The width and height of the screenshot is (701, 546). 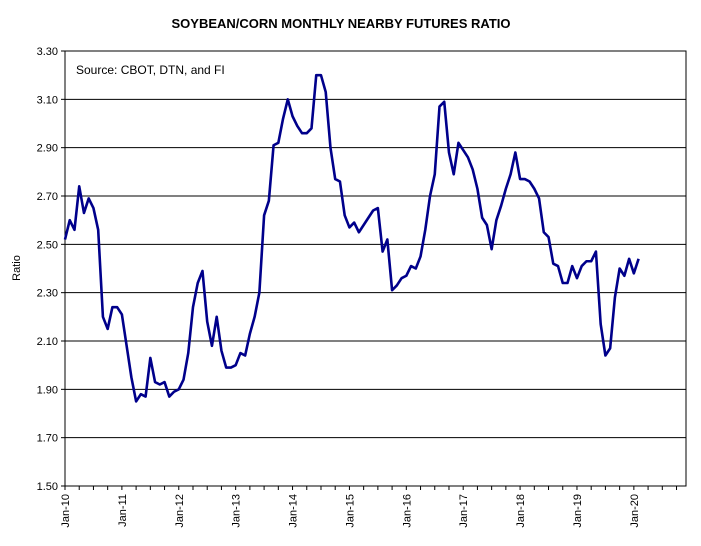 What do you see at coordinates (180, 511) in the screenshot?
I see `x-tick-label: Jan-12` at bounding box center [180, 511].